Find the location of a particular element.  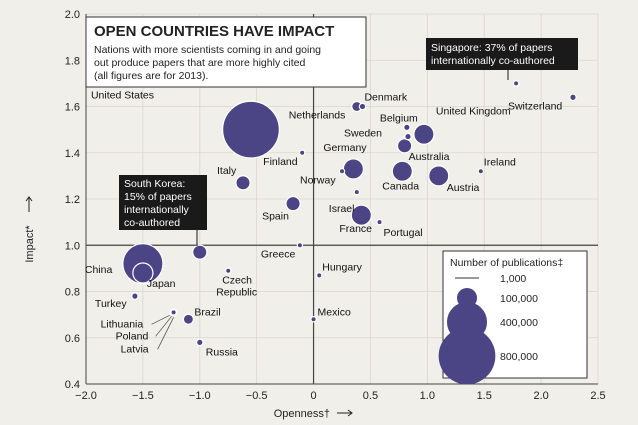

x-tick-label: −0.5 is located at coordinates (257, 396).